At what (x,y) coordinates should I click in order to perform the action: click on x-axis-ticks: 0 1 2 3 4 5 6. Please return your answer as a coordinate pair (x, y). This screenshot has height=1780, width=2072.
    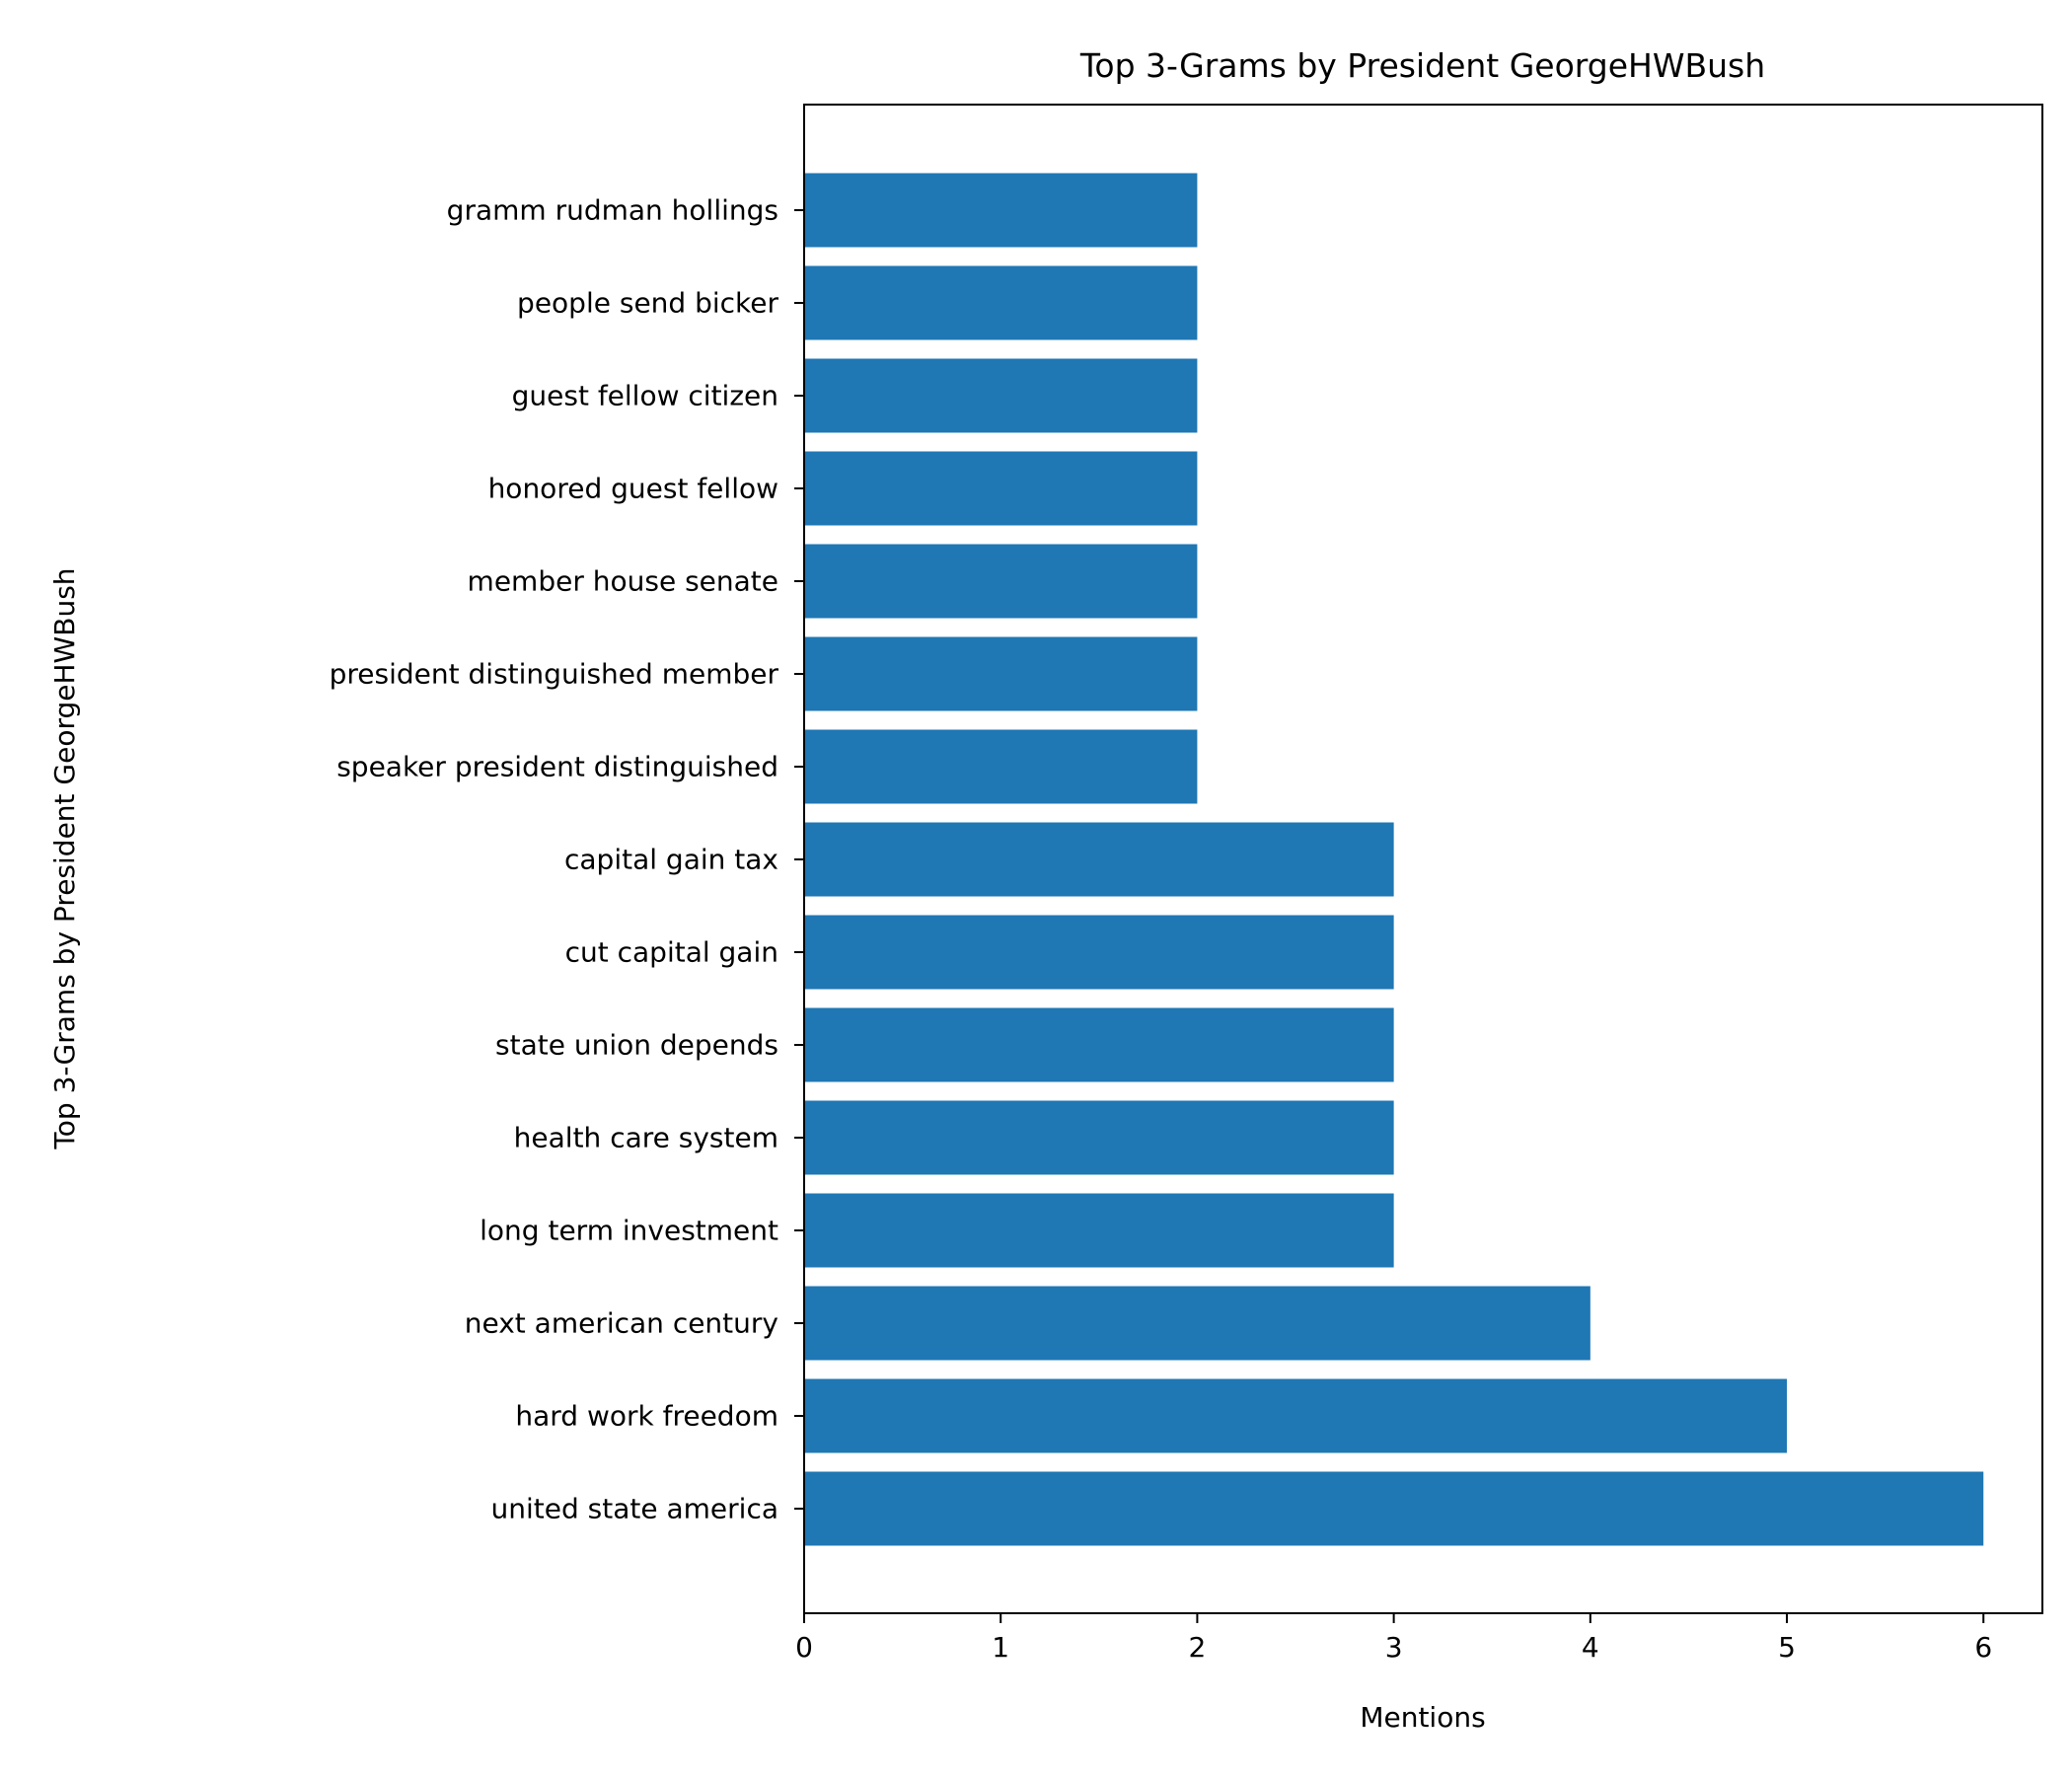
    Looking at the image, I should click on (1394, 1638).